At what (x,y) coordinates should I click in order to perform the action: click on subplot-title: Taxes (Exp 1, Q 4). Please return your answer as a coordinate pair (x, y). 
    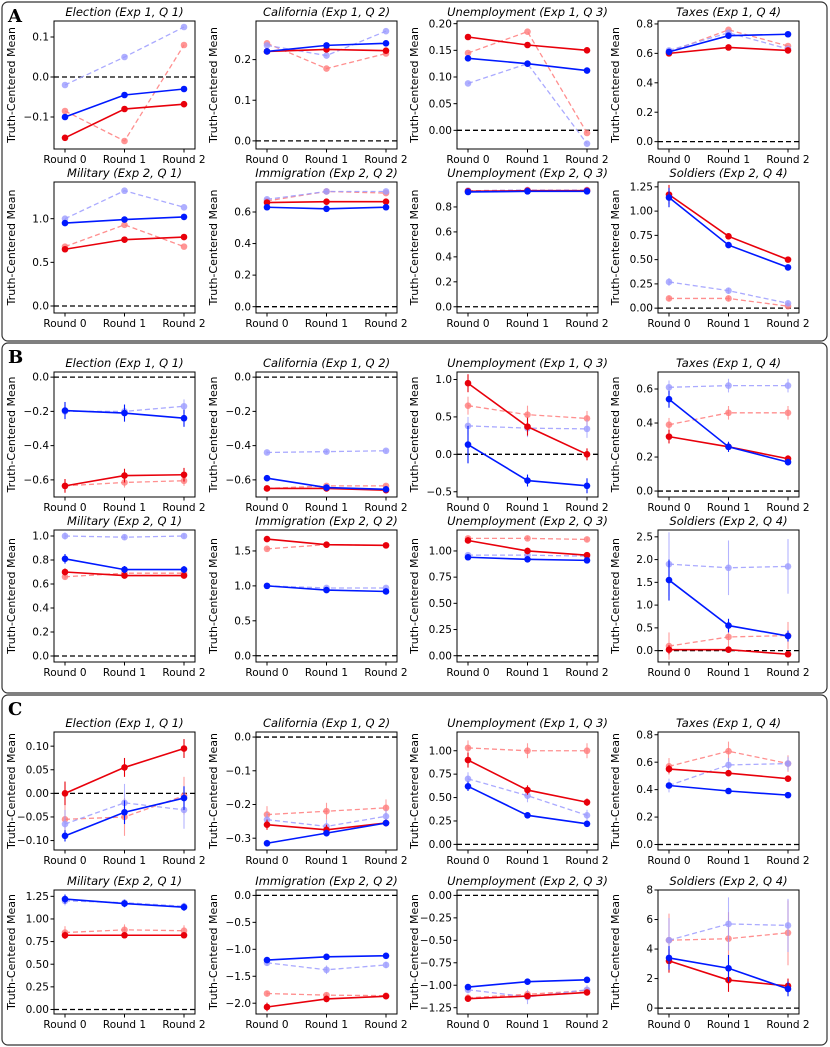
    Looking at the image, I should click on (728, 12).